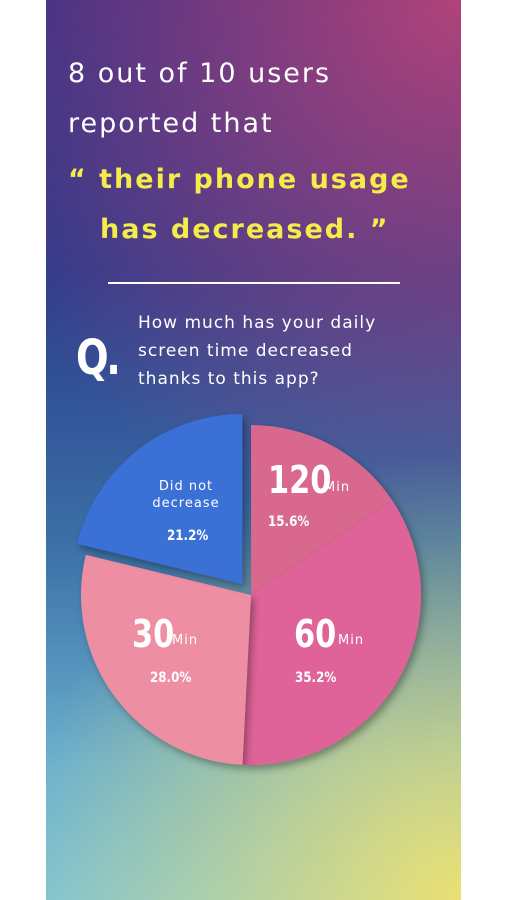 This screenshot has width=507, height=900. I want to click on divider, so click(254, 283).